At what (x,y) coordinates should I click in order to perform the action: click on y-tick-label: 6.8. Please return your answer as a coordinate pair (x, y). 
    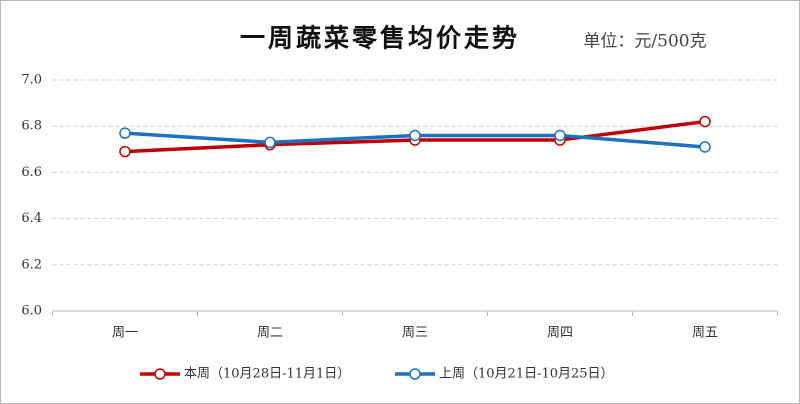
    Looking at the image, I should click on (31, 126).